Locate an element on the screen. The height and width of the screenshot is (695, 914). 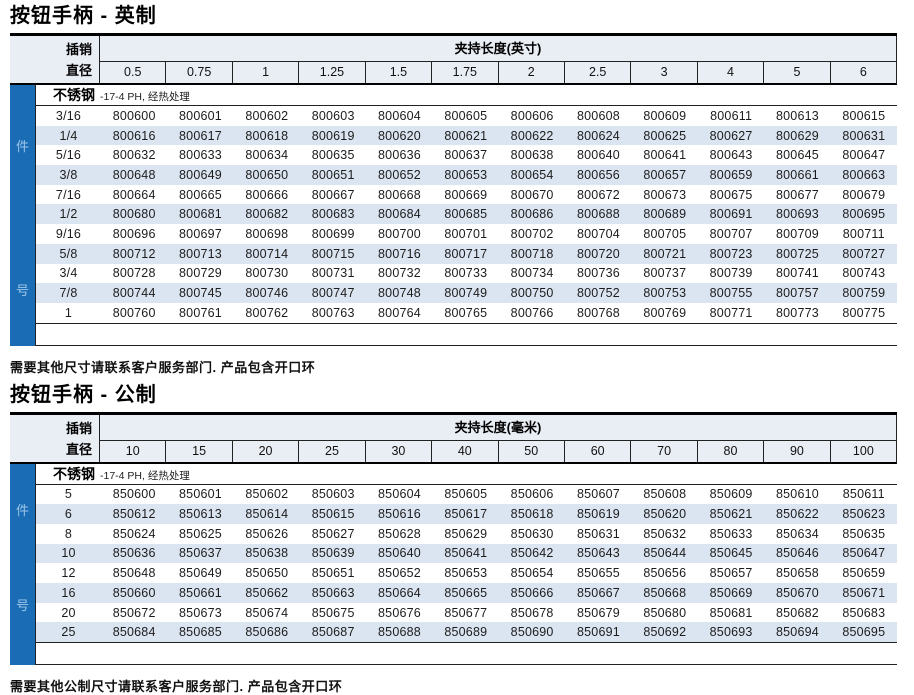
part-number-cell: 850641 is located at coordinates (466, 553).